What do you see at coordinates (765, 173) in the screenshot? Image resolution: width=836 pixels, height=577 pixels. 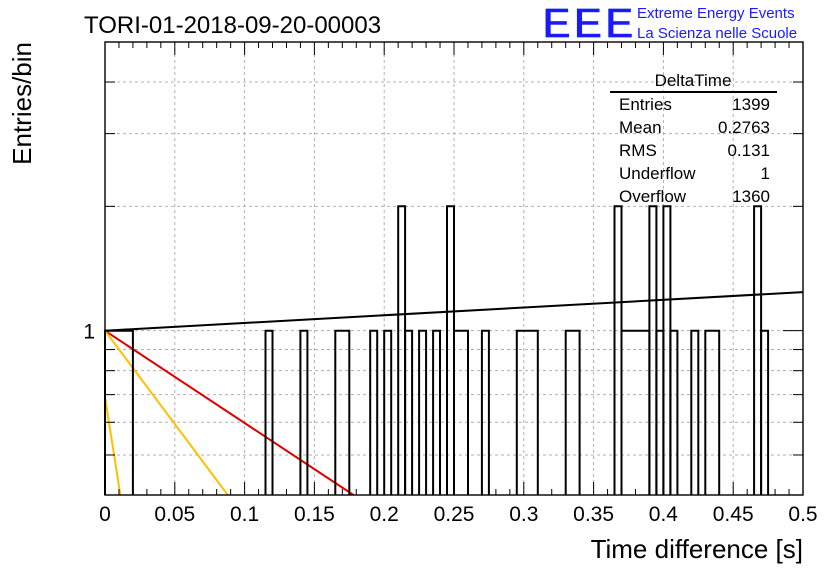 I see `stats-value: 1` at bounding box center [765, 173].